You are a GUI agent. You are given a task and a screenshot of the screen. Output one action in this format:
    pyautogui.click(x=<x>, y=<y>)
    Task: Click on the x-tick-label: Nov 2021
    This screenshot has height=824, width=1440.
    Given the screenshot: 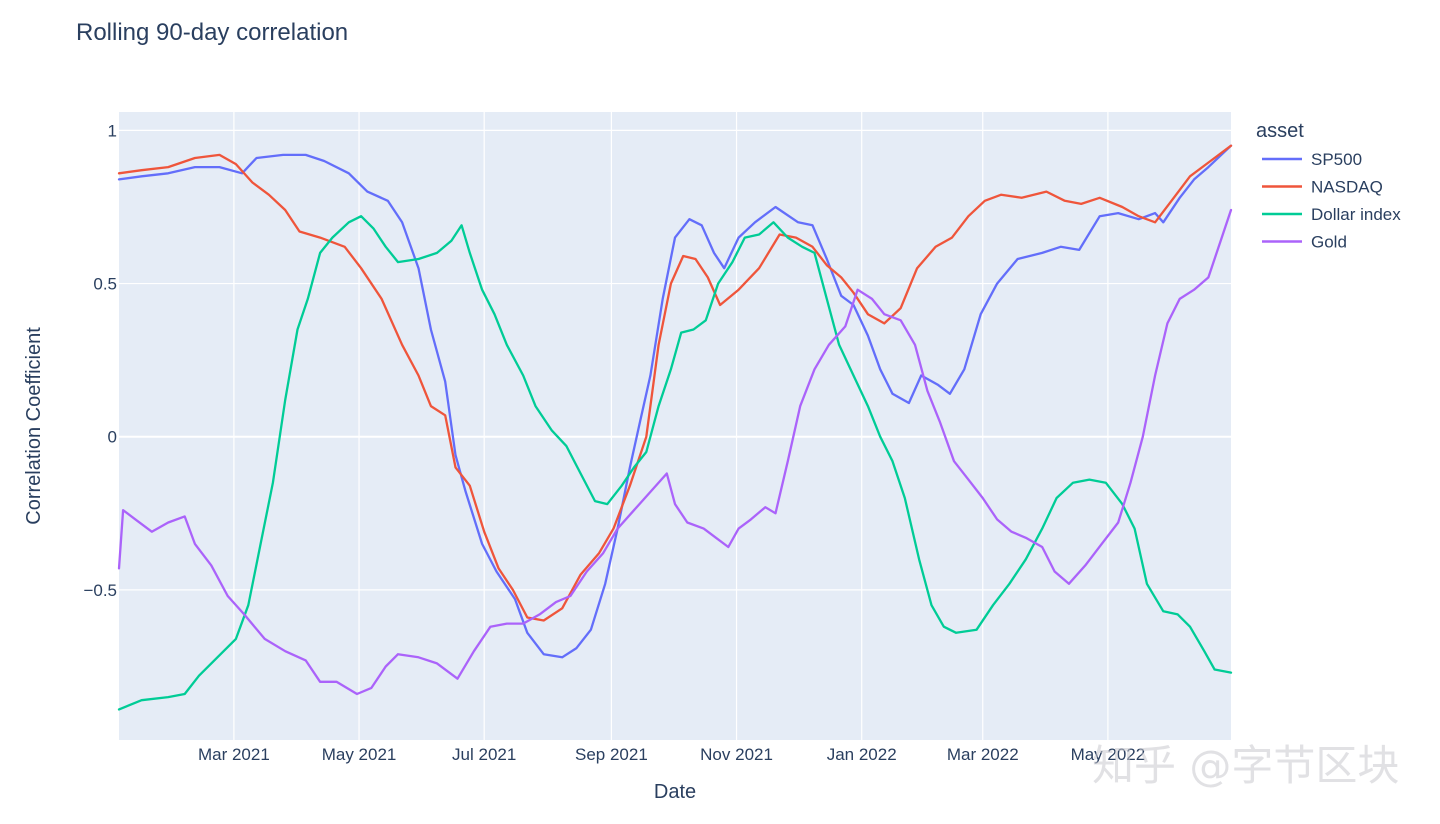 What is the action you would take?
    pyautogui.click(x=736, y=754)
    